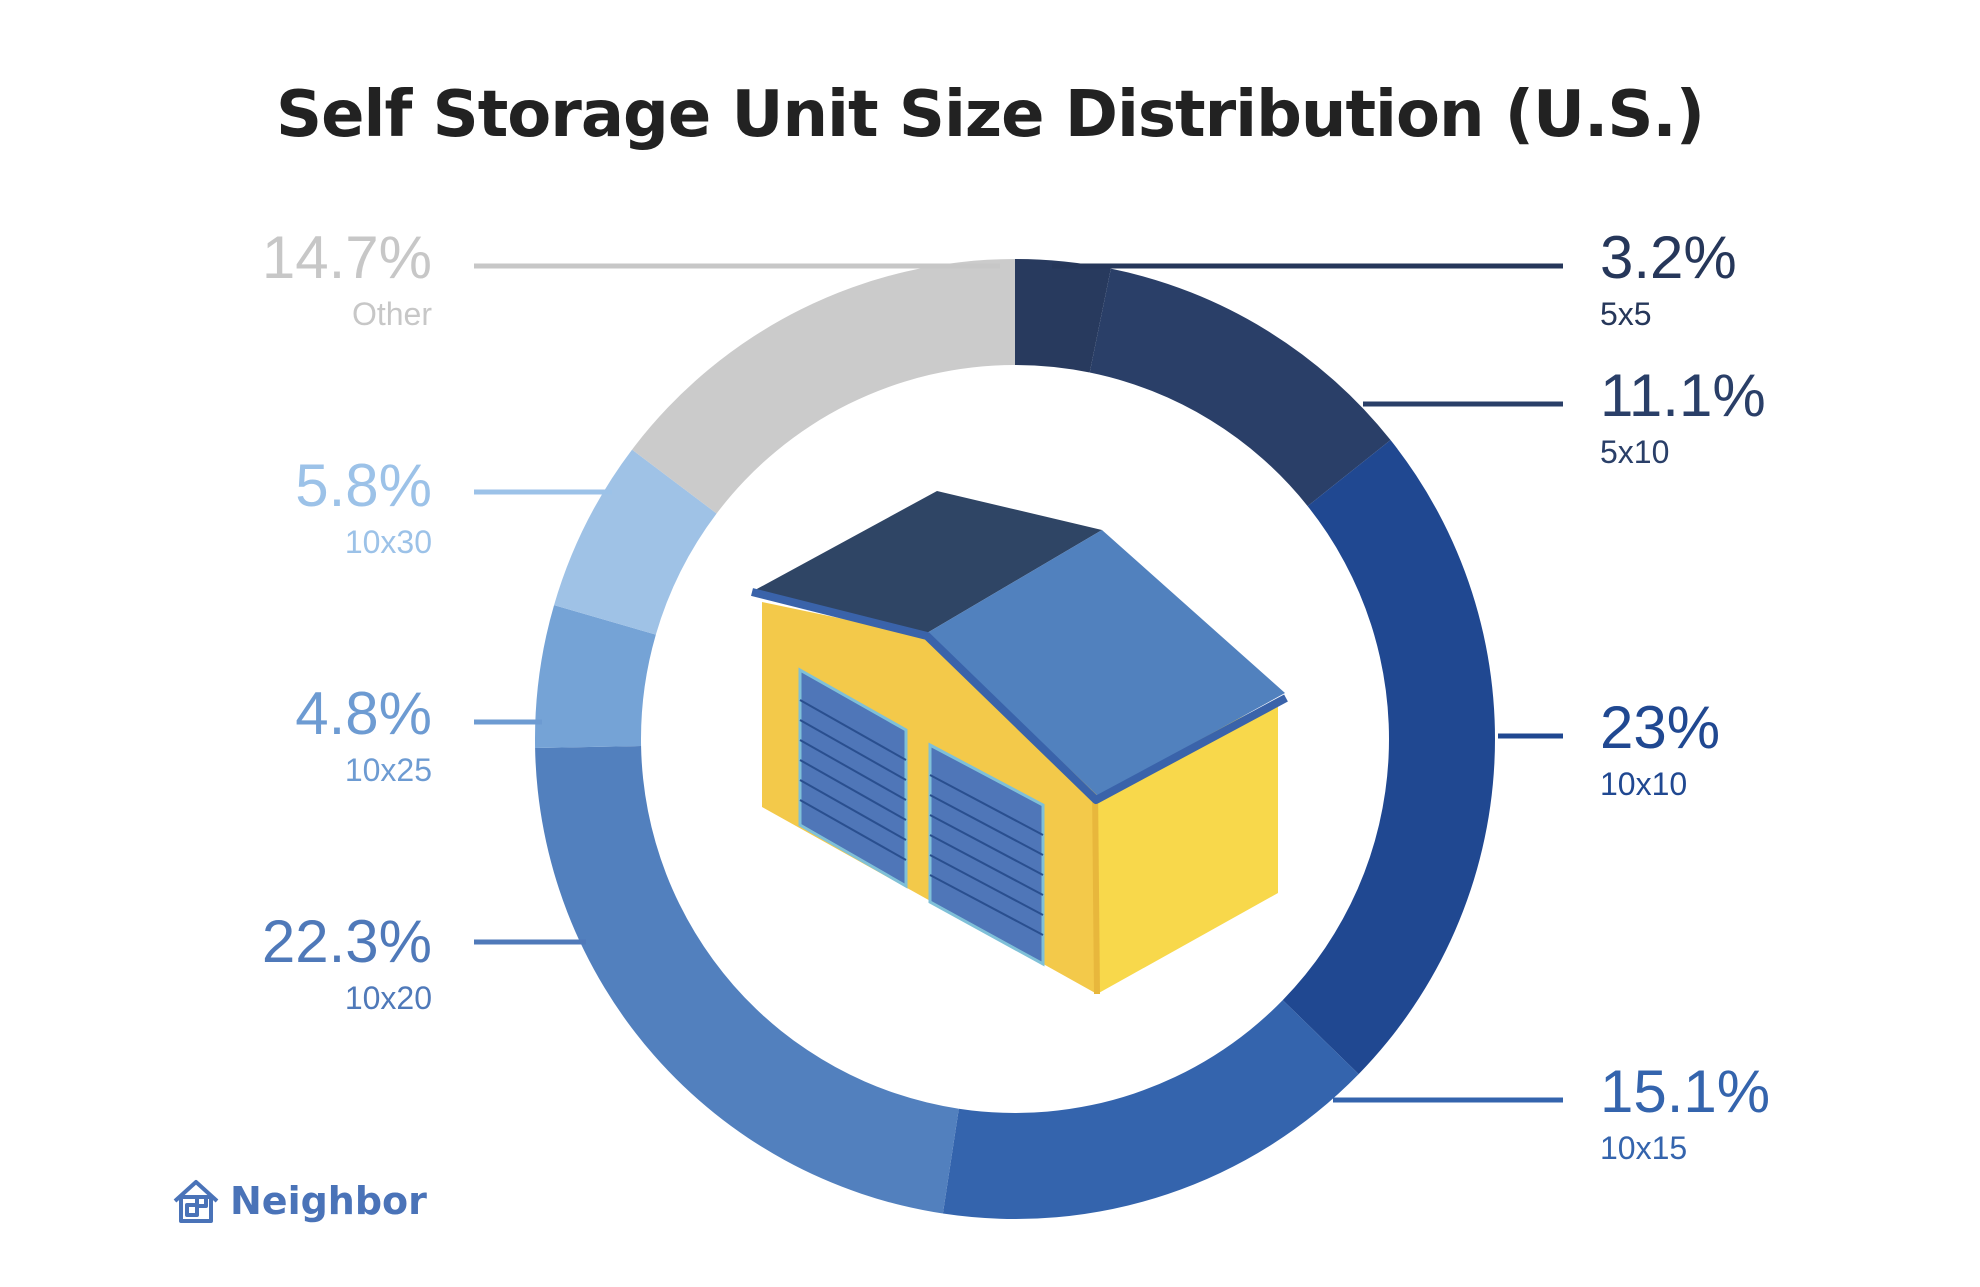 This screenshot has width=1980, height=1287. I want to click on brand-logo: Neighbor, so click(299, 1201).